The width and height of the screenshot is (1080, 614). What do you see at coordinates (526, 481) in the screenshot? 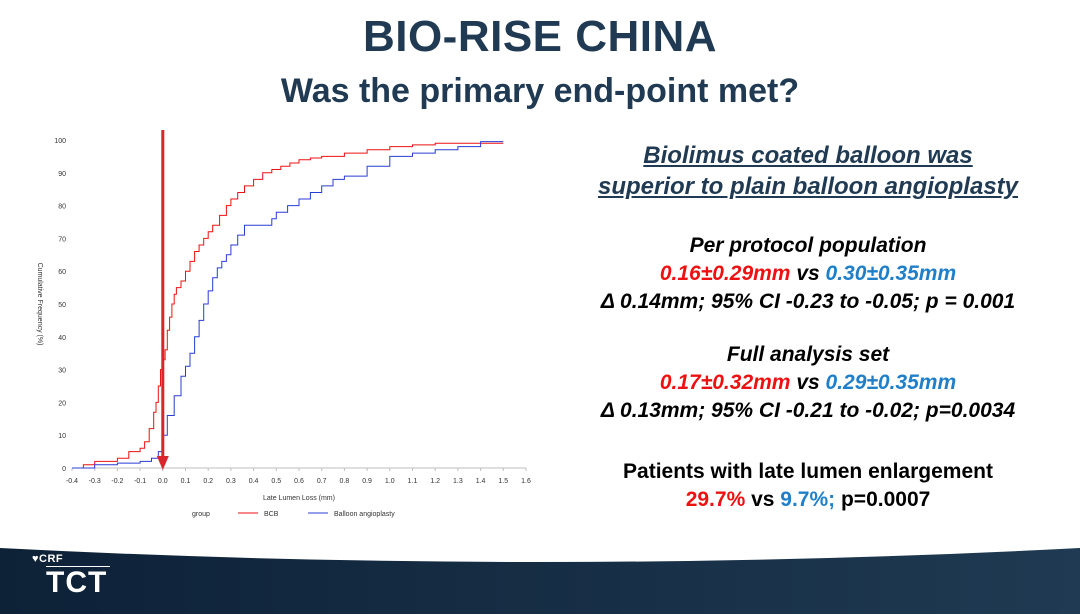
I see `x-tick-label-20: 1.6` at bounding box center [526, 481].